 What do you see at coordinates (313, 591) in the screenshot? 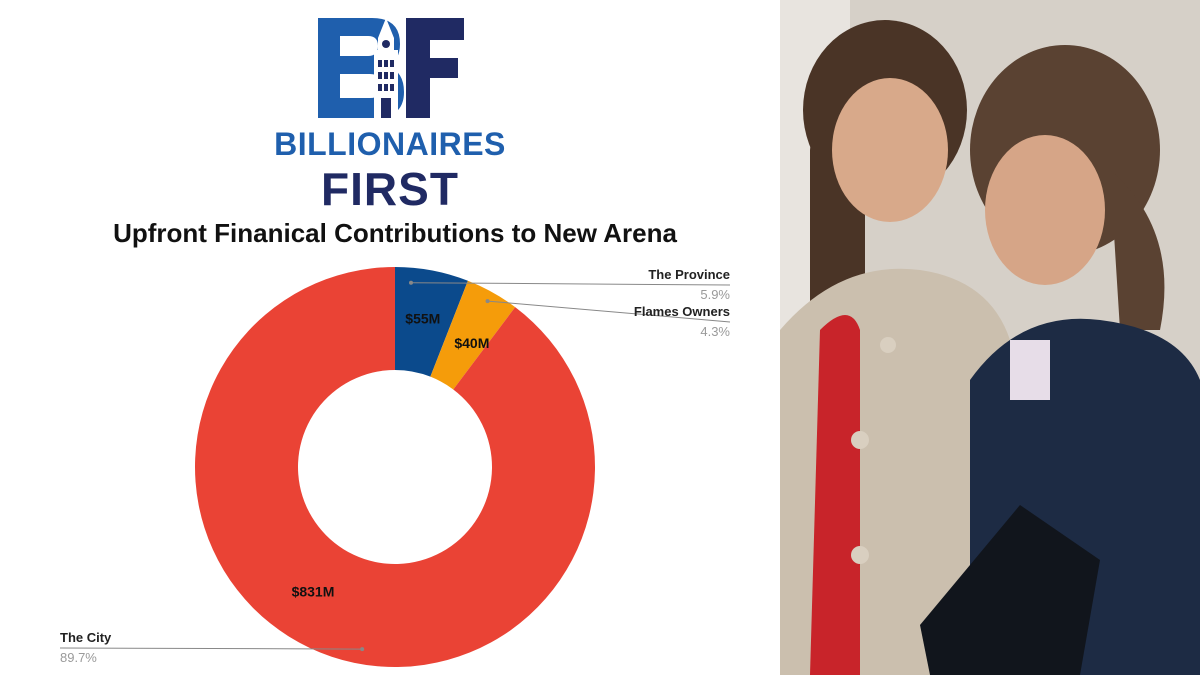
I see `slice-value-label: $831M` at bounding box center [313, 591].